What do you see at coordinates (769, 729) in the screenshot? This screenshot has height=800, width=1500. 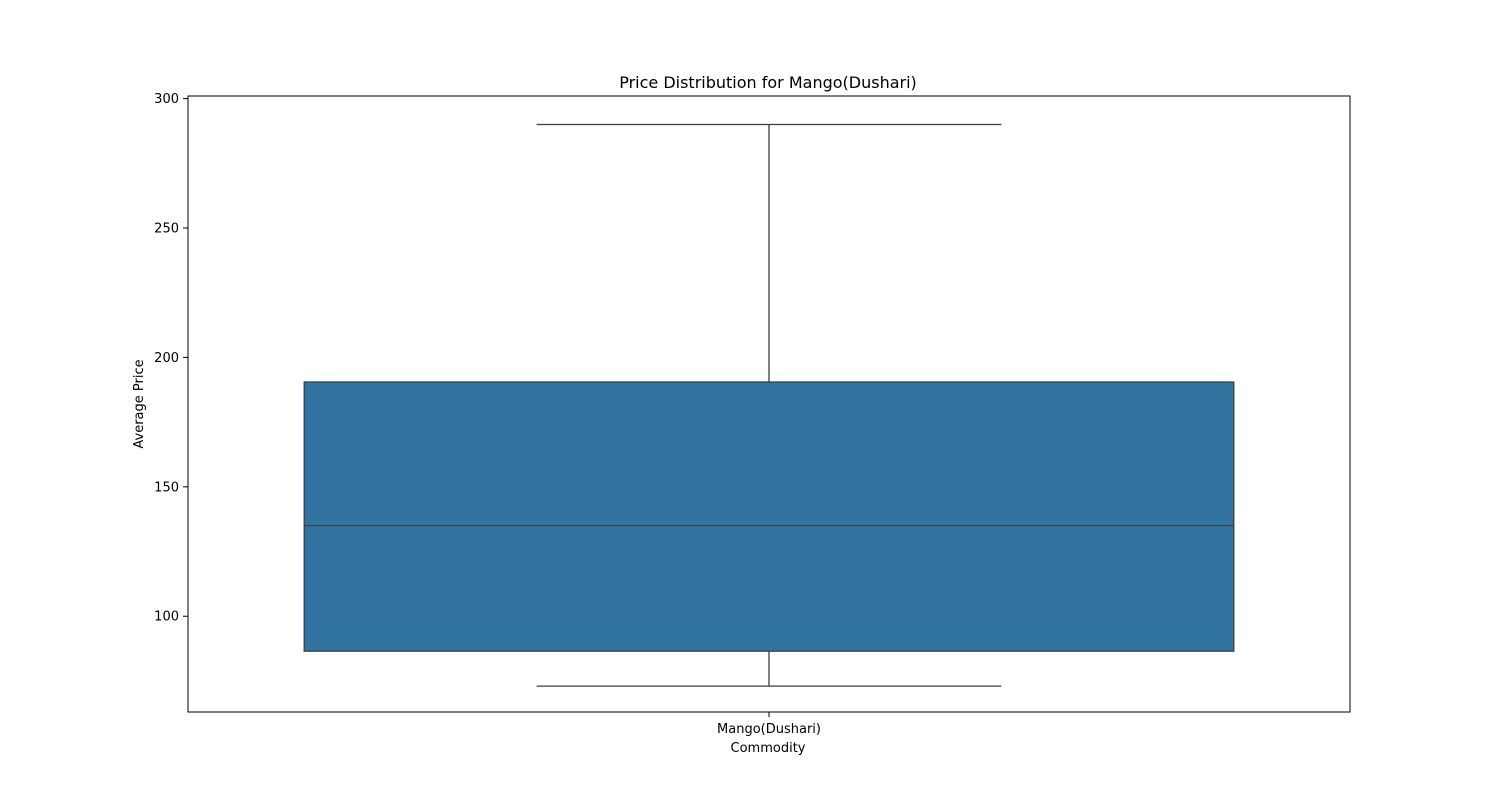 I see `x-tick-label: Mango(Dushari)` at bounding box center [769, 729].